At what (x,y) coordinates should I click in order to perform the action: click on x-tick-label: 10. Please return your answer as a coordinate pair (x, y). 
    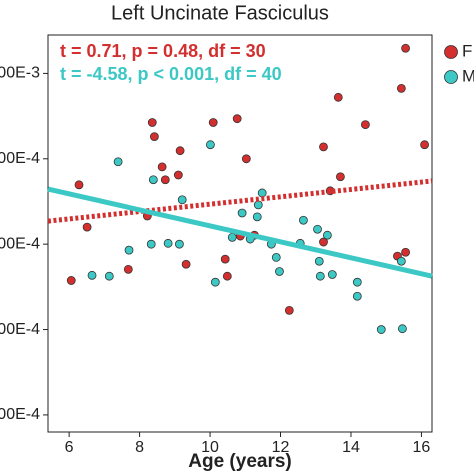
    Looking at the image, I should click on (210, 447).